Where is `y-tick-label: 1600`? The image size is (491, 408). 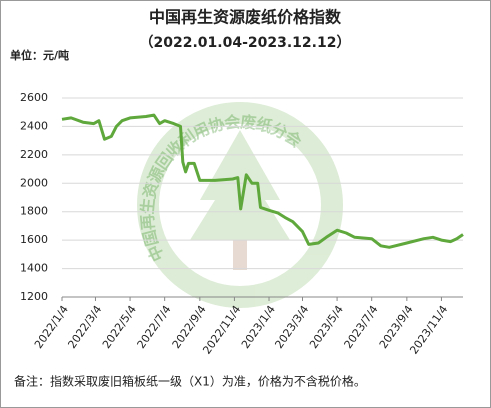 y-tick-label: 1600 is located at coordinates (34, 239).